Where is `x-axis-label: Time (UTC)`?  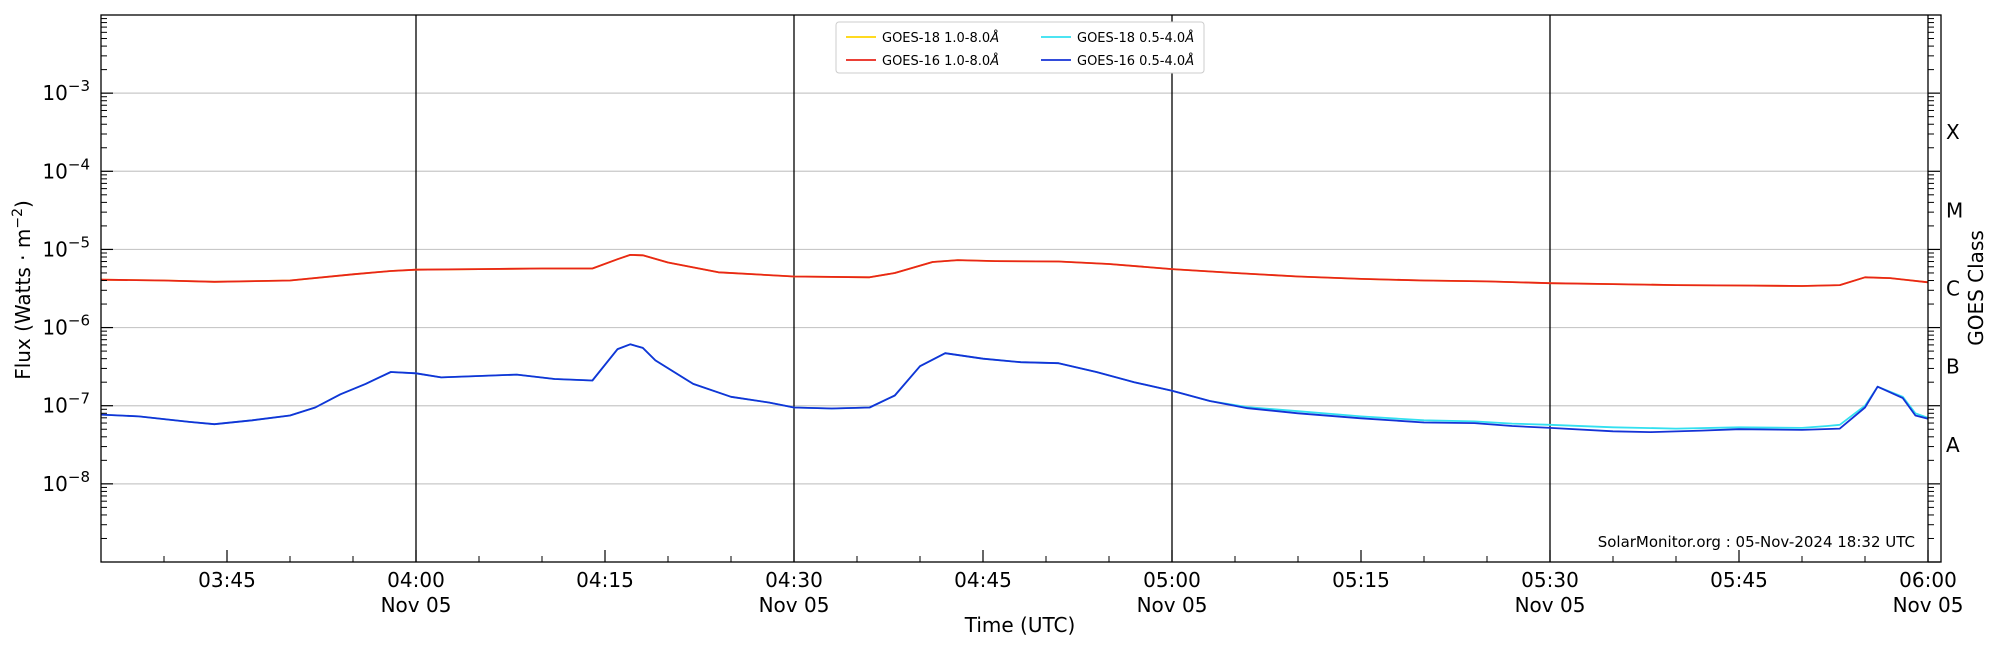
x-axis-label: Time (UTC) is located at coordinates (1020, 625).